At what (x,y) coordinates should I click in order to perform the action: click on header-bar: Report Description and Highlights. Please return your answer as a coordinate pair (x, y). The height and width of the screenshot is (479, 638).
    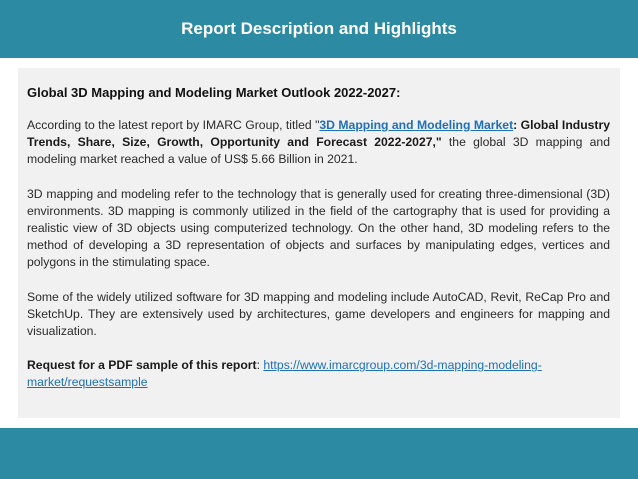
    Looking at the image, I should click on (319, 29).